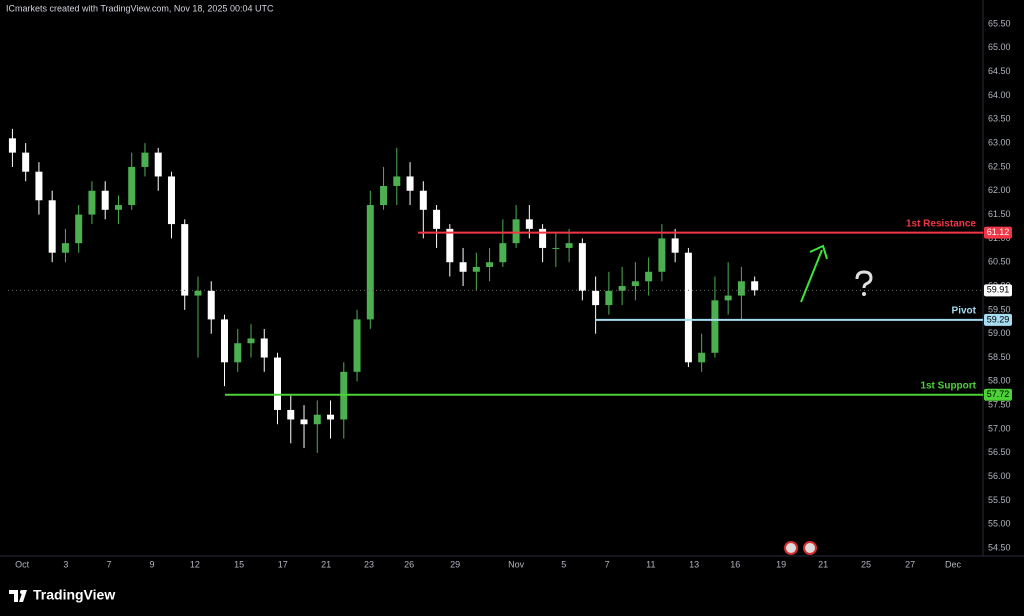  Describe the element at coordinates (607, 564) in the screenshot. I see `x-tick-label: 7` at that location.